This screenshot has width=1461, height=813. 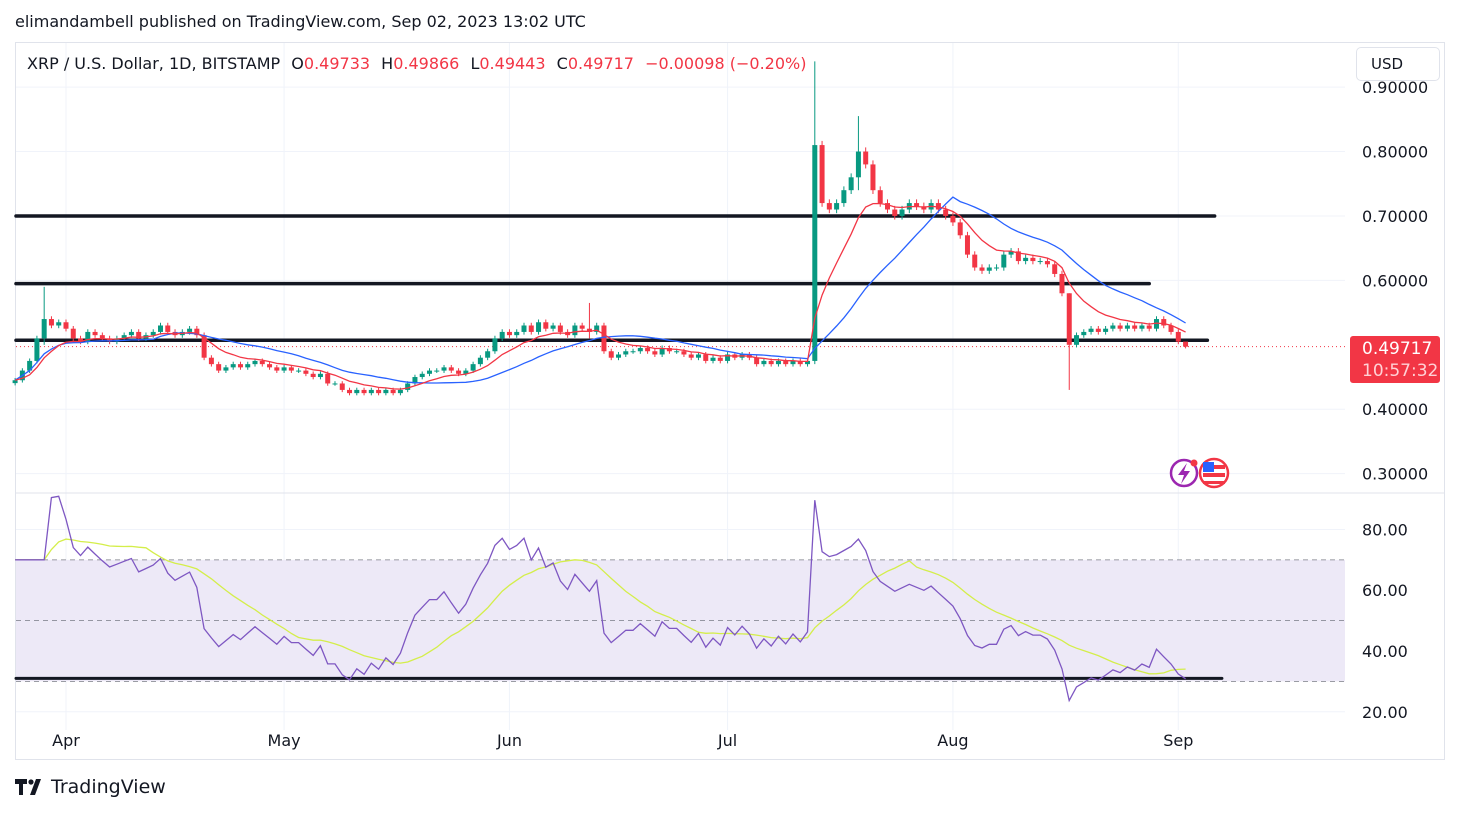 I want to click on open-value: 0.49733, so click(x=337, y=63).